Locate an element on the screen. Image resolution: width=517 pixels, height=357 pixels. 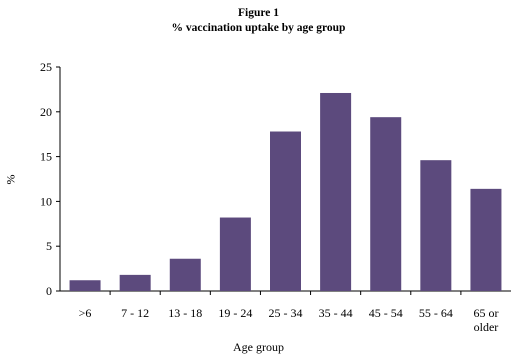
x-tick-label: 25 - 34 is located at coordinates (286, 313).